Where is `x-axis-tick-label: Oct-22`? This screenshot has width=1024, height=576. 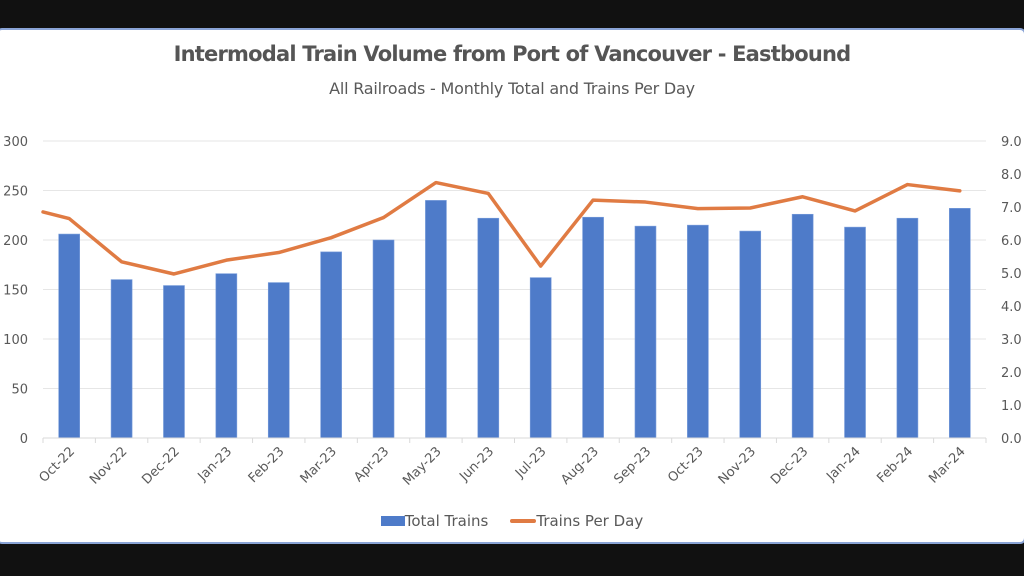
x-axis-tick-label: Oct-22 is located at coordinates (58, 465).